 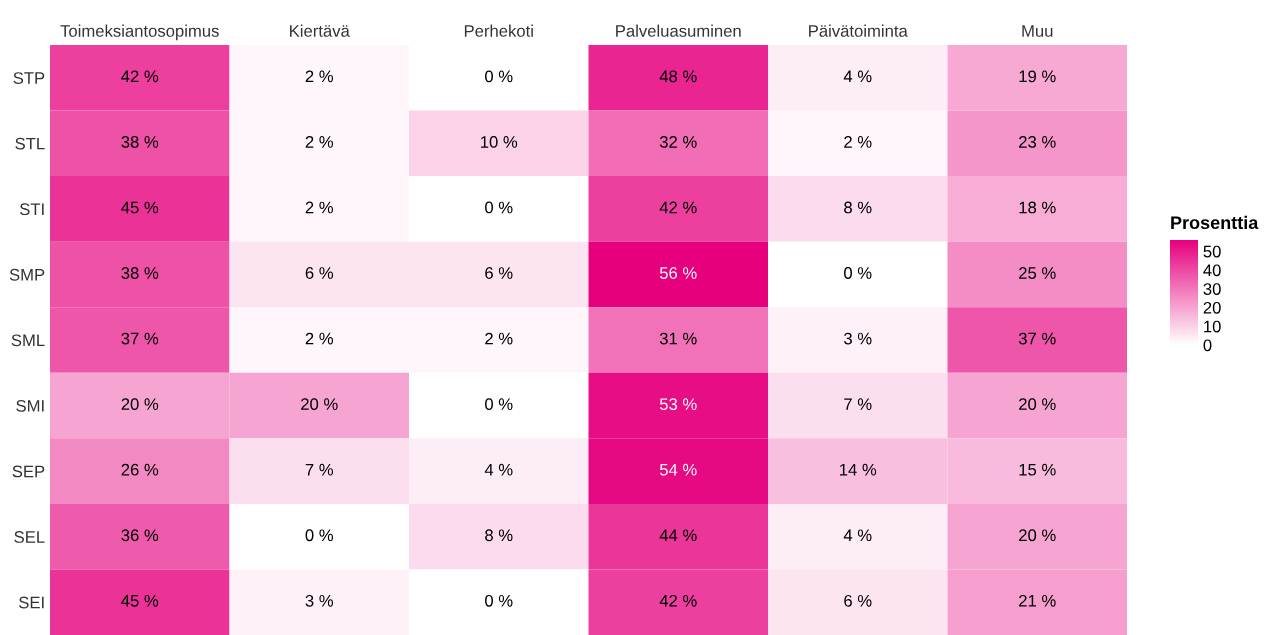 I want to click on color-bar-label: 10, so click(x=1212, y=326).